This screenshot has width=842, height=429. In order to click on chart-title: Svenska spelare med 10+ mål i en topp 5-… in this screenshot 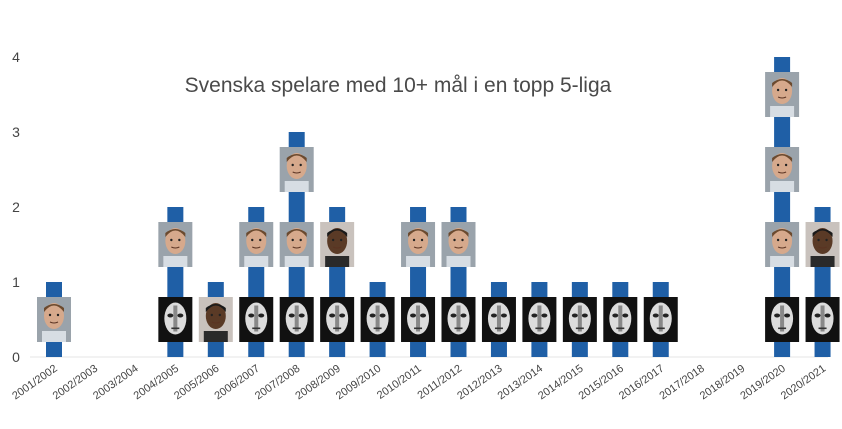, I will do `click(398, 85)`.